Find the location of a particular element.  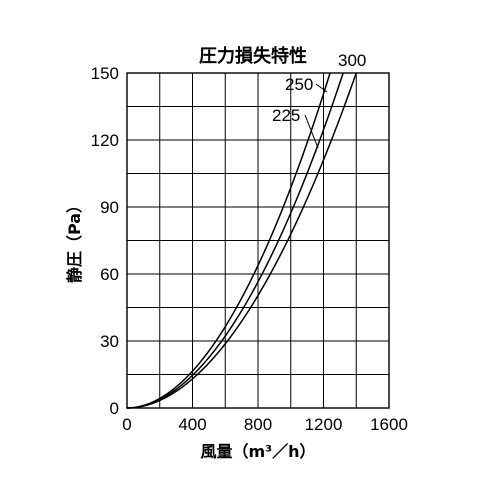

series-label-225: 225 is located at coordinates (286, 115).